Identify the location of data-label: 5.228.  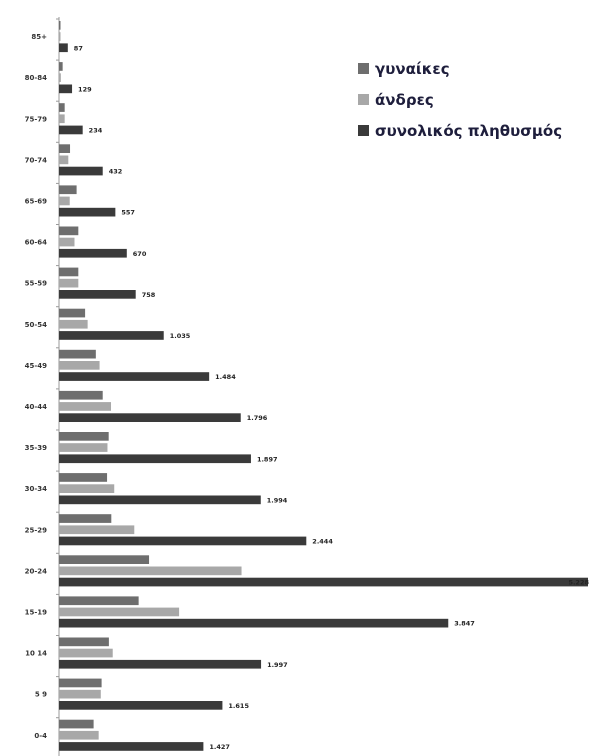
(578, 583).